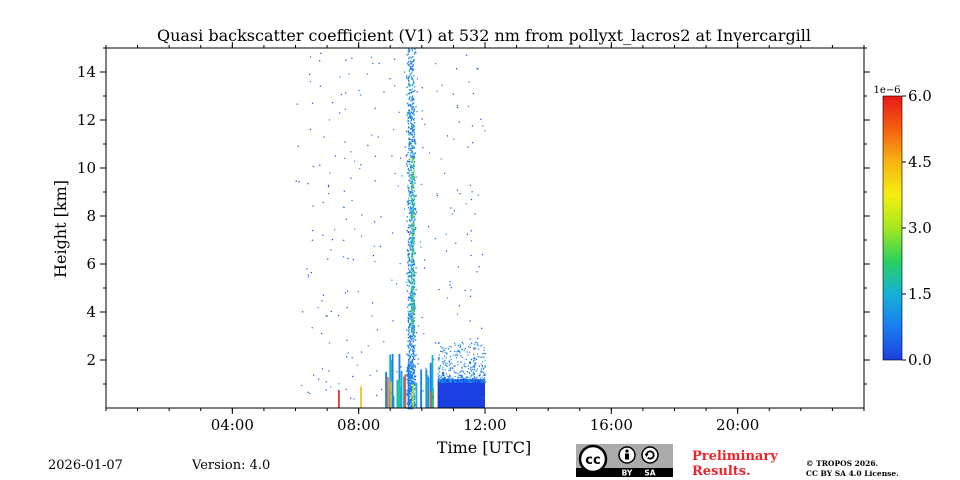  I want to click on x-tick-label: 04:00, so click(232, 425).